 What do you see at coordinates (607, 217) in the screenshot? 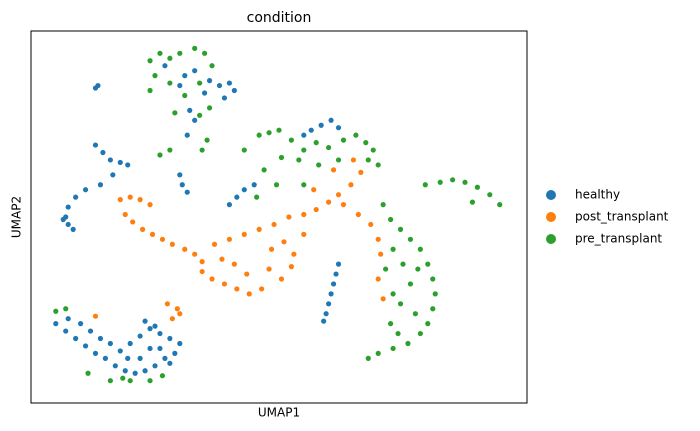
I see `legend: healthy post_transplant pre_transplant` at bounding box center [607, 217].